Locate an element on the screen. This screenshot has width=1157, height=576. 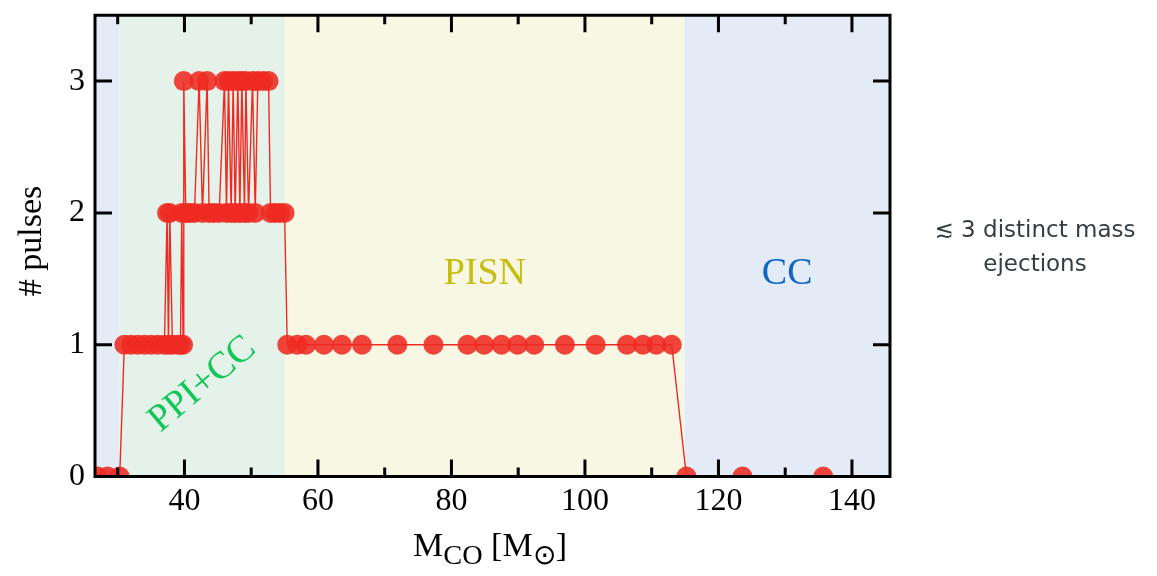
x-tick-label: 120 is located at coordinates (718, 499).